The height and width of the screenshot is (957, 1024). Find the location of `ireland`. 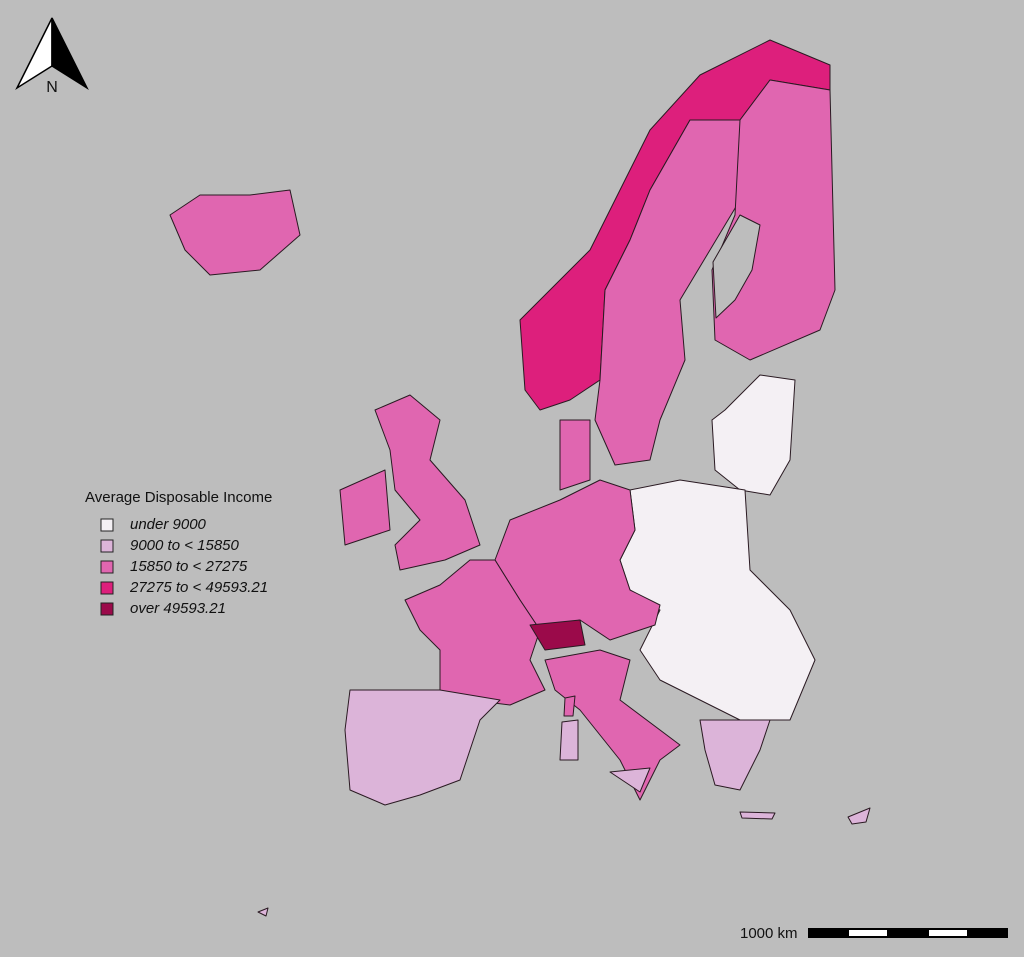

ireland is located at coordinates (365, 507).